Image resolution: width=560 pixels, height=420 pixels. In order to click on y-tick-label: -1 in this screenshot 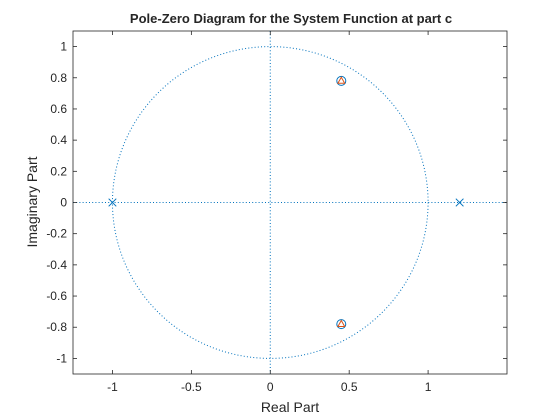, I will do `click(61, 358)`.